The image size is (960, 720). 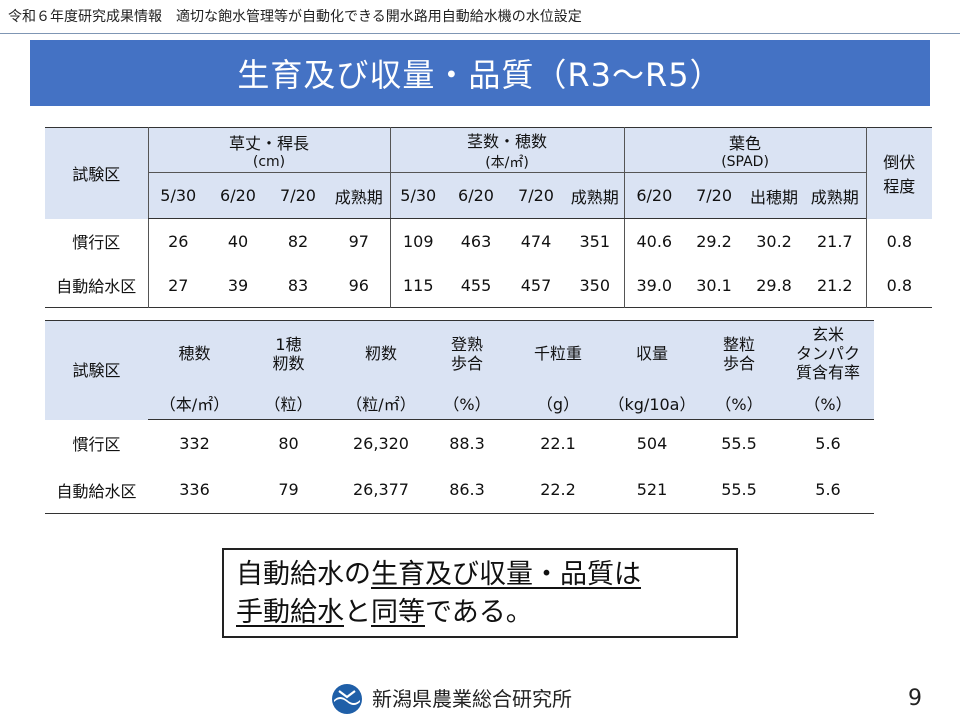 I want to click on conclusion-line-2: 手動給水と同等である。, so click(x=480, y=613).